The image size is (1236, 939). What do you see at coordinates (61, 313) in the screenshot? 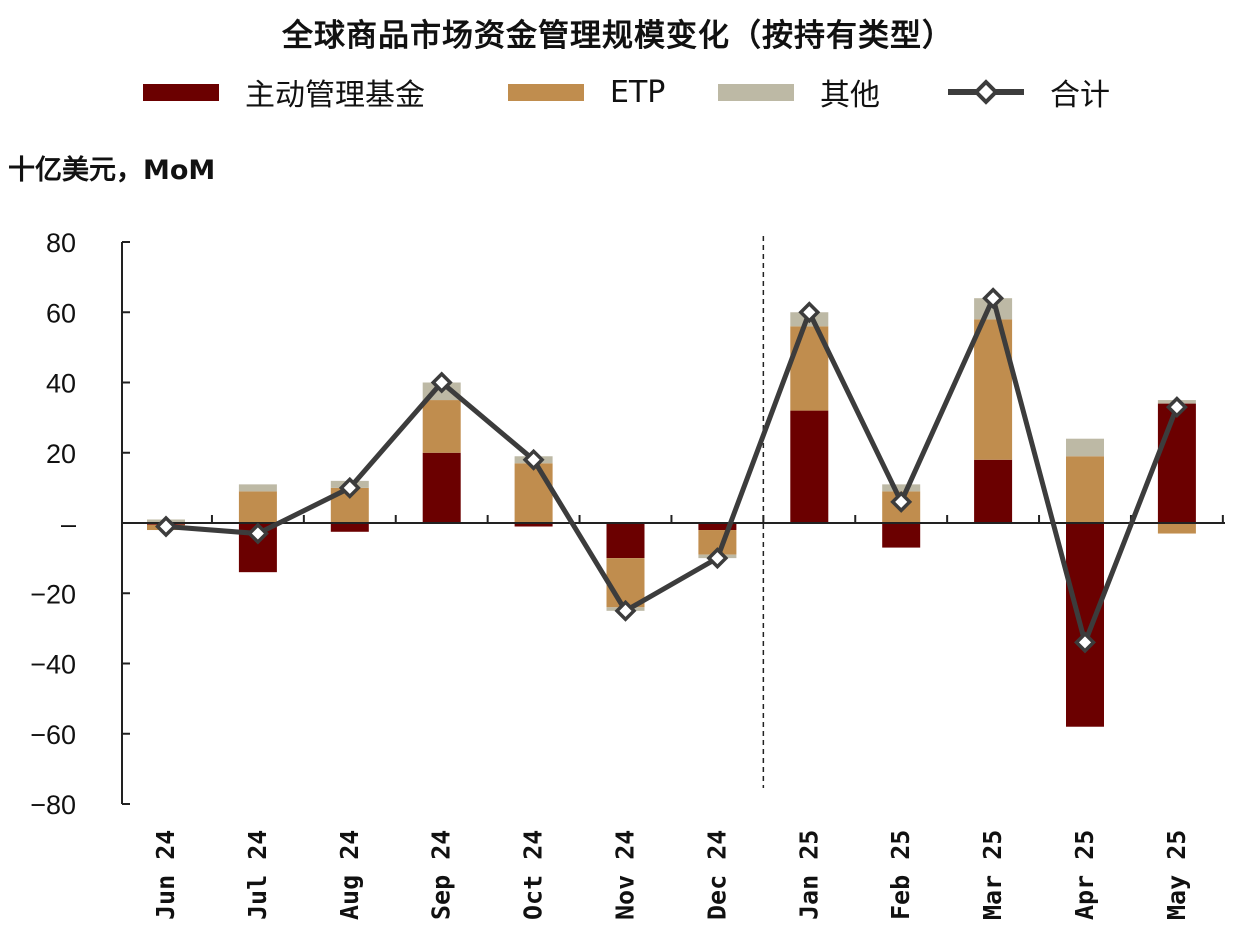
I see `y-tick-label: 60` at bounding box center [61, 313].